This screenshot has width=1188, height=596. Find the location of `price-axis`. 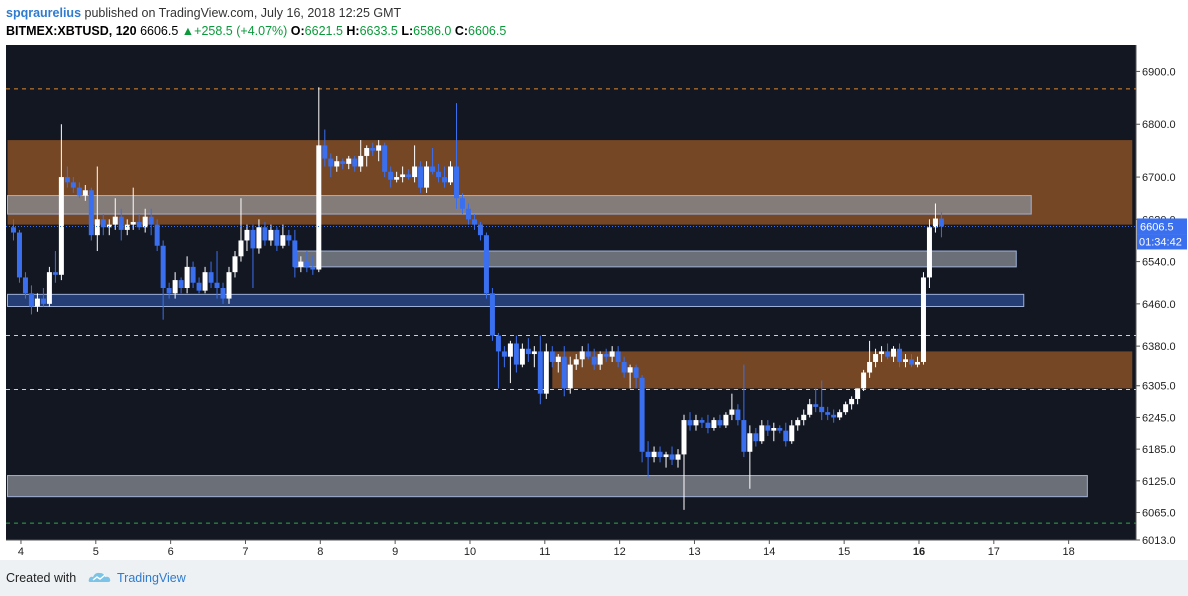

price-axis is located at coordinates (1162, 292).